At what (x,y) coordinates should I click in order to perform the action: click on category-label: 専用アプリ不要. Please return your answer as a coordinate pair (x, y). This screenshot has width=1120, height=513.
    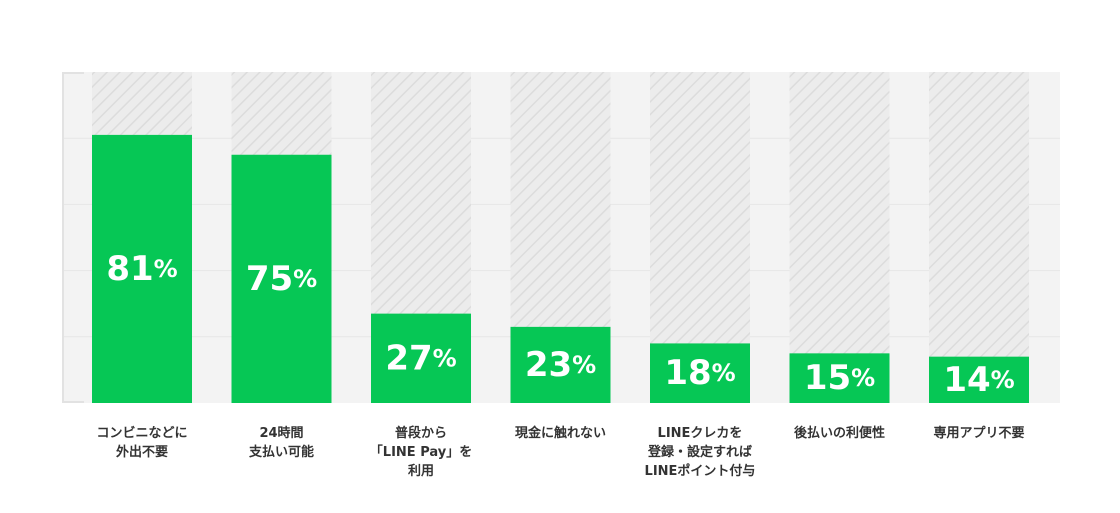
    Looking at the image, I should click on (979, 433).